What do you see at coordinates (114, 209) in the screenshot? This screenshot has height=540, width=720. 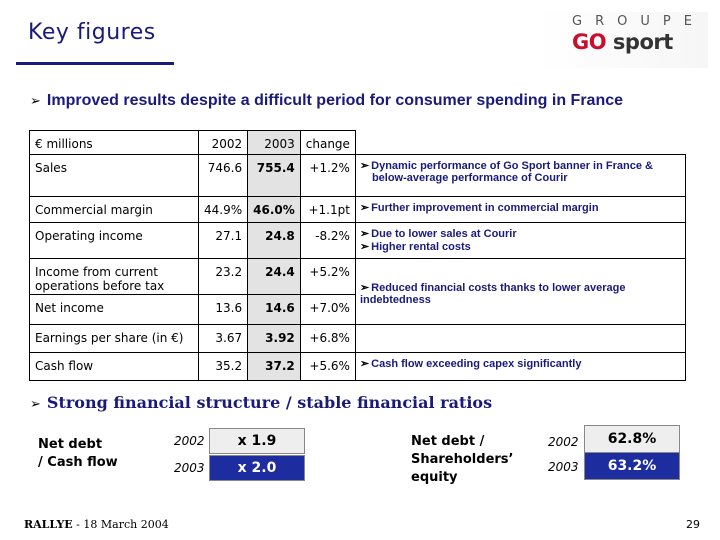 I see `row-label: Commercial margin` at bounding box center [114, 209].